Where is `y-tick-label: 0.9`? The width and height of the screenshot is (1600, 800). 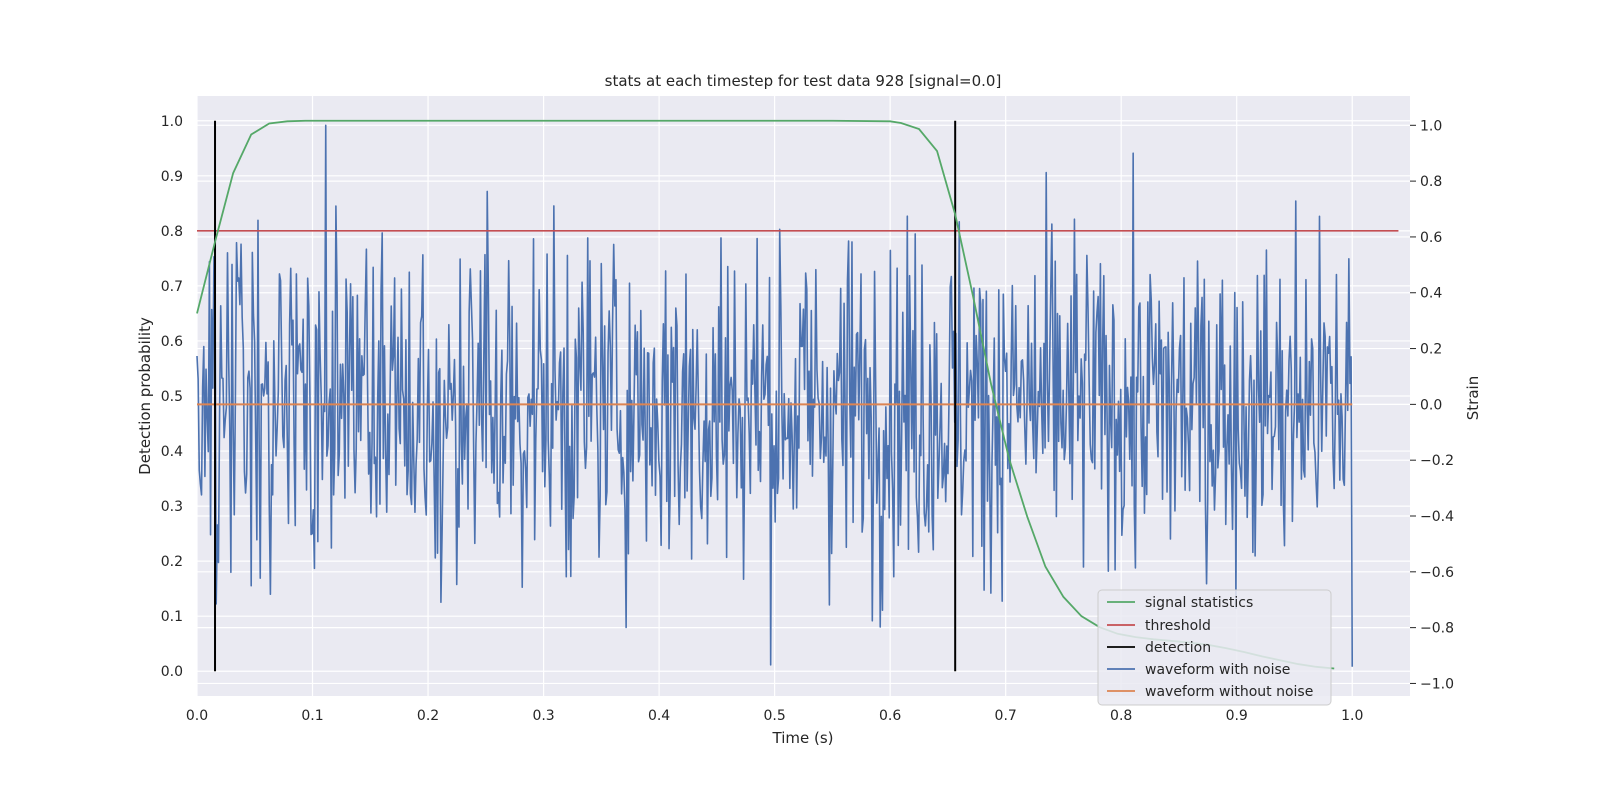 y-tick-label: 0.9 is located at coordinates (172, 177).